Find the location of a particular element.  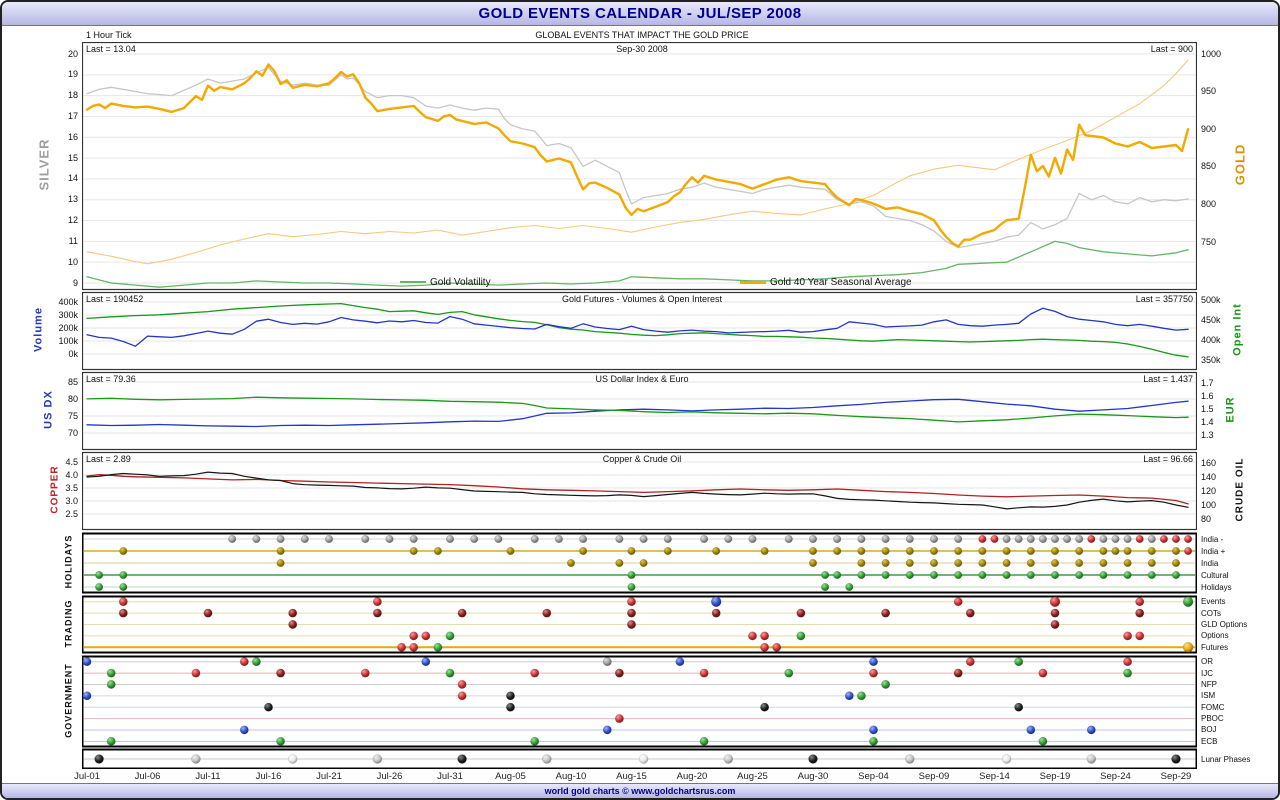

left-axis-tick: 3.0 is located at coordinates (71, 500).